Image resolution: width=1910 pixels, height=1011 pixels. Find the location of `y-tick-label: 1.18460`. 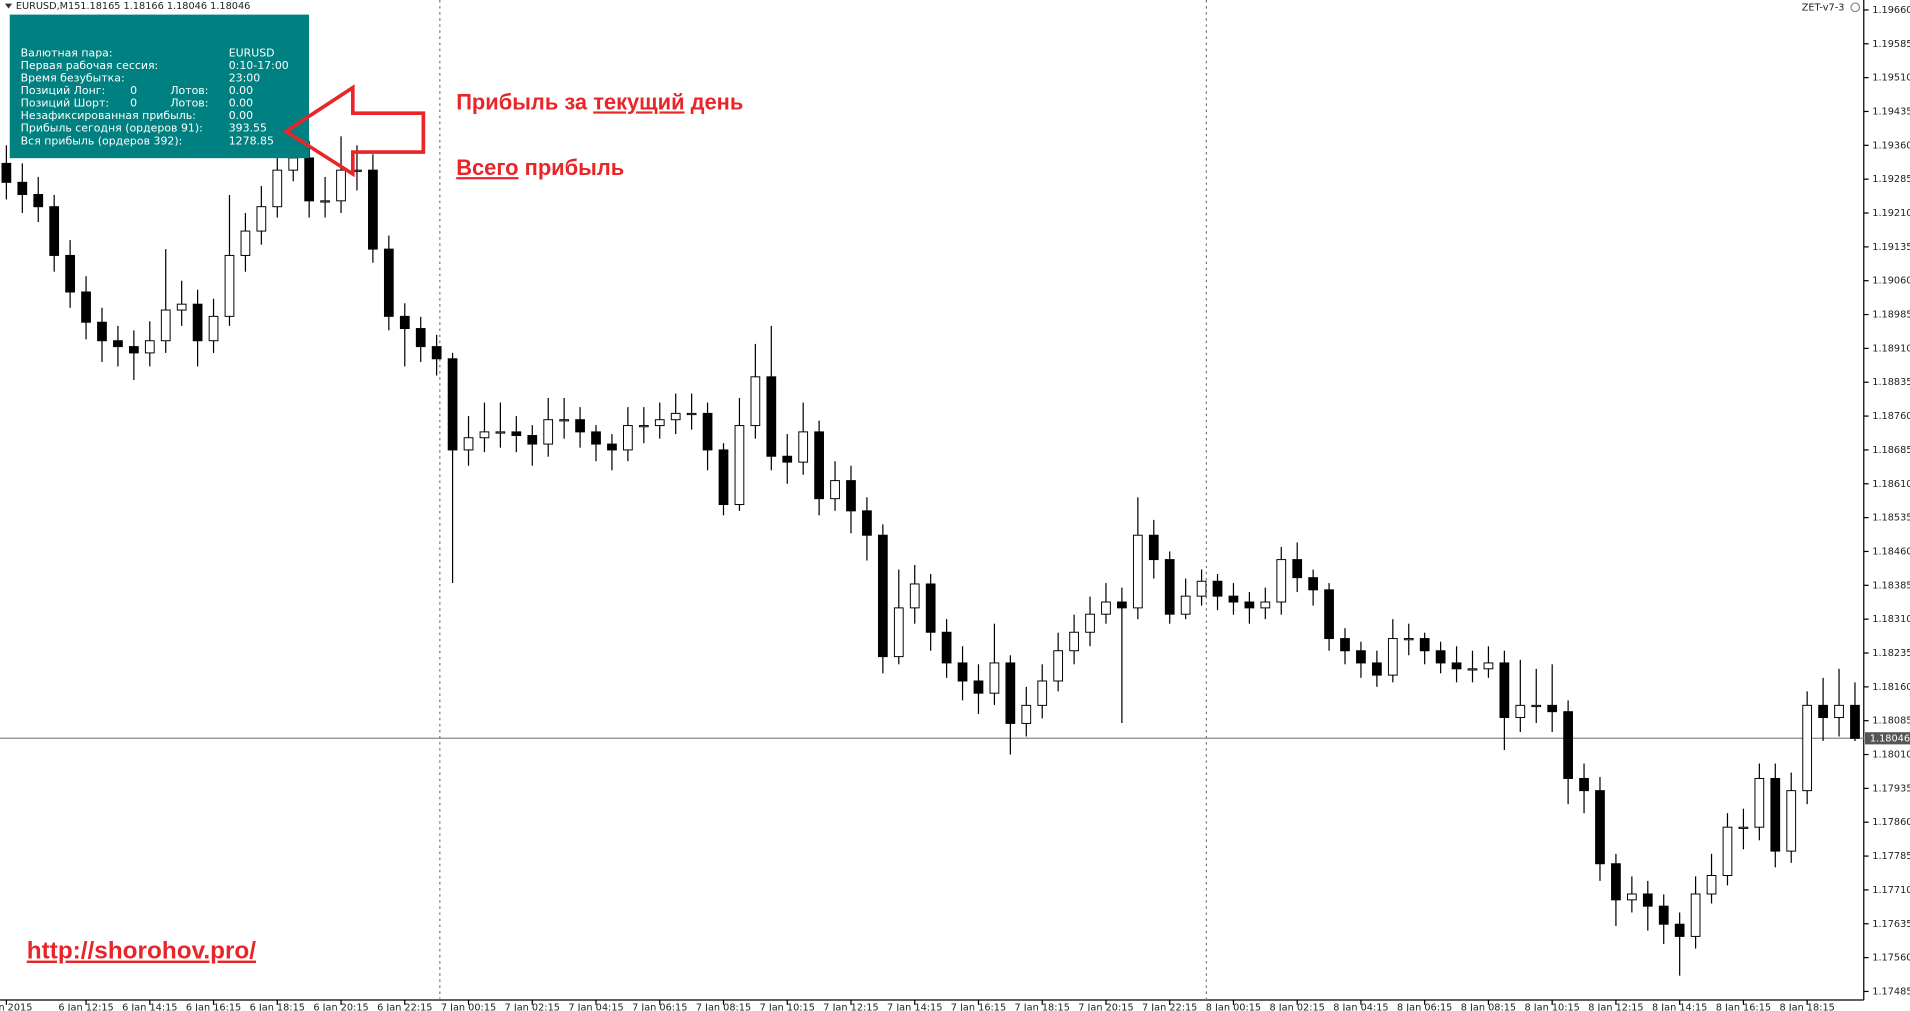

y-tick-label: 1.18460 is located at coordinates (1891, 551).